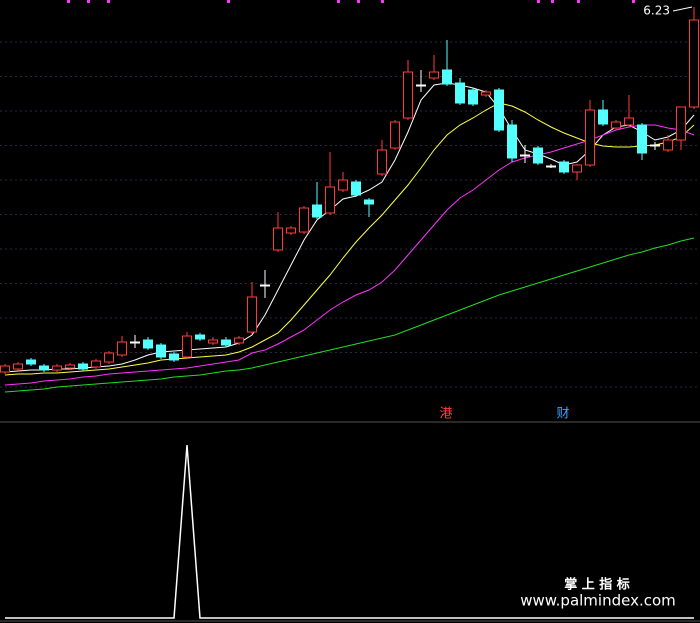 The height and width of the screenshot is (623, 700). I want to click on watermark-title: 掌 上 指 标, so click(597, 585).